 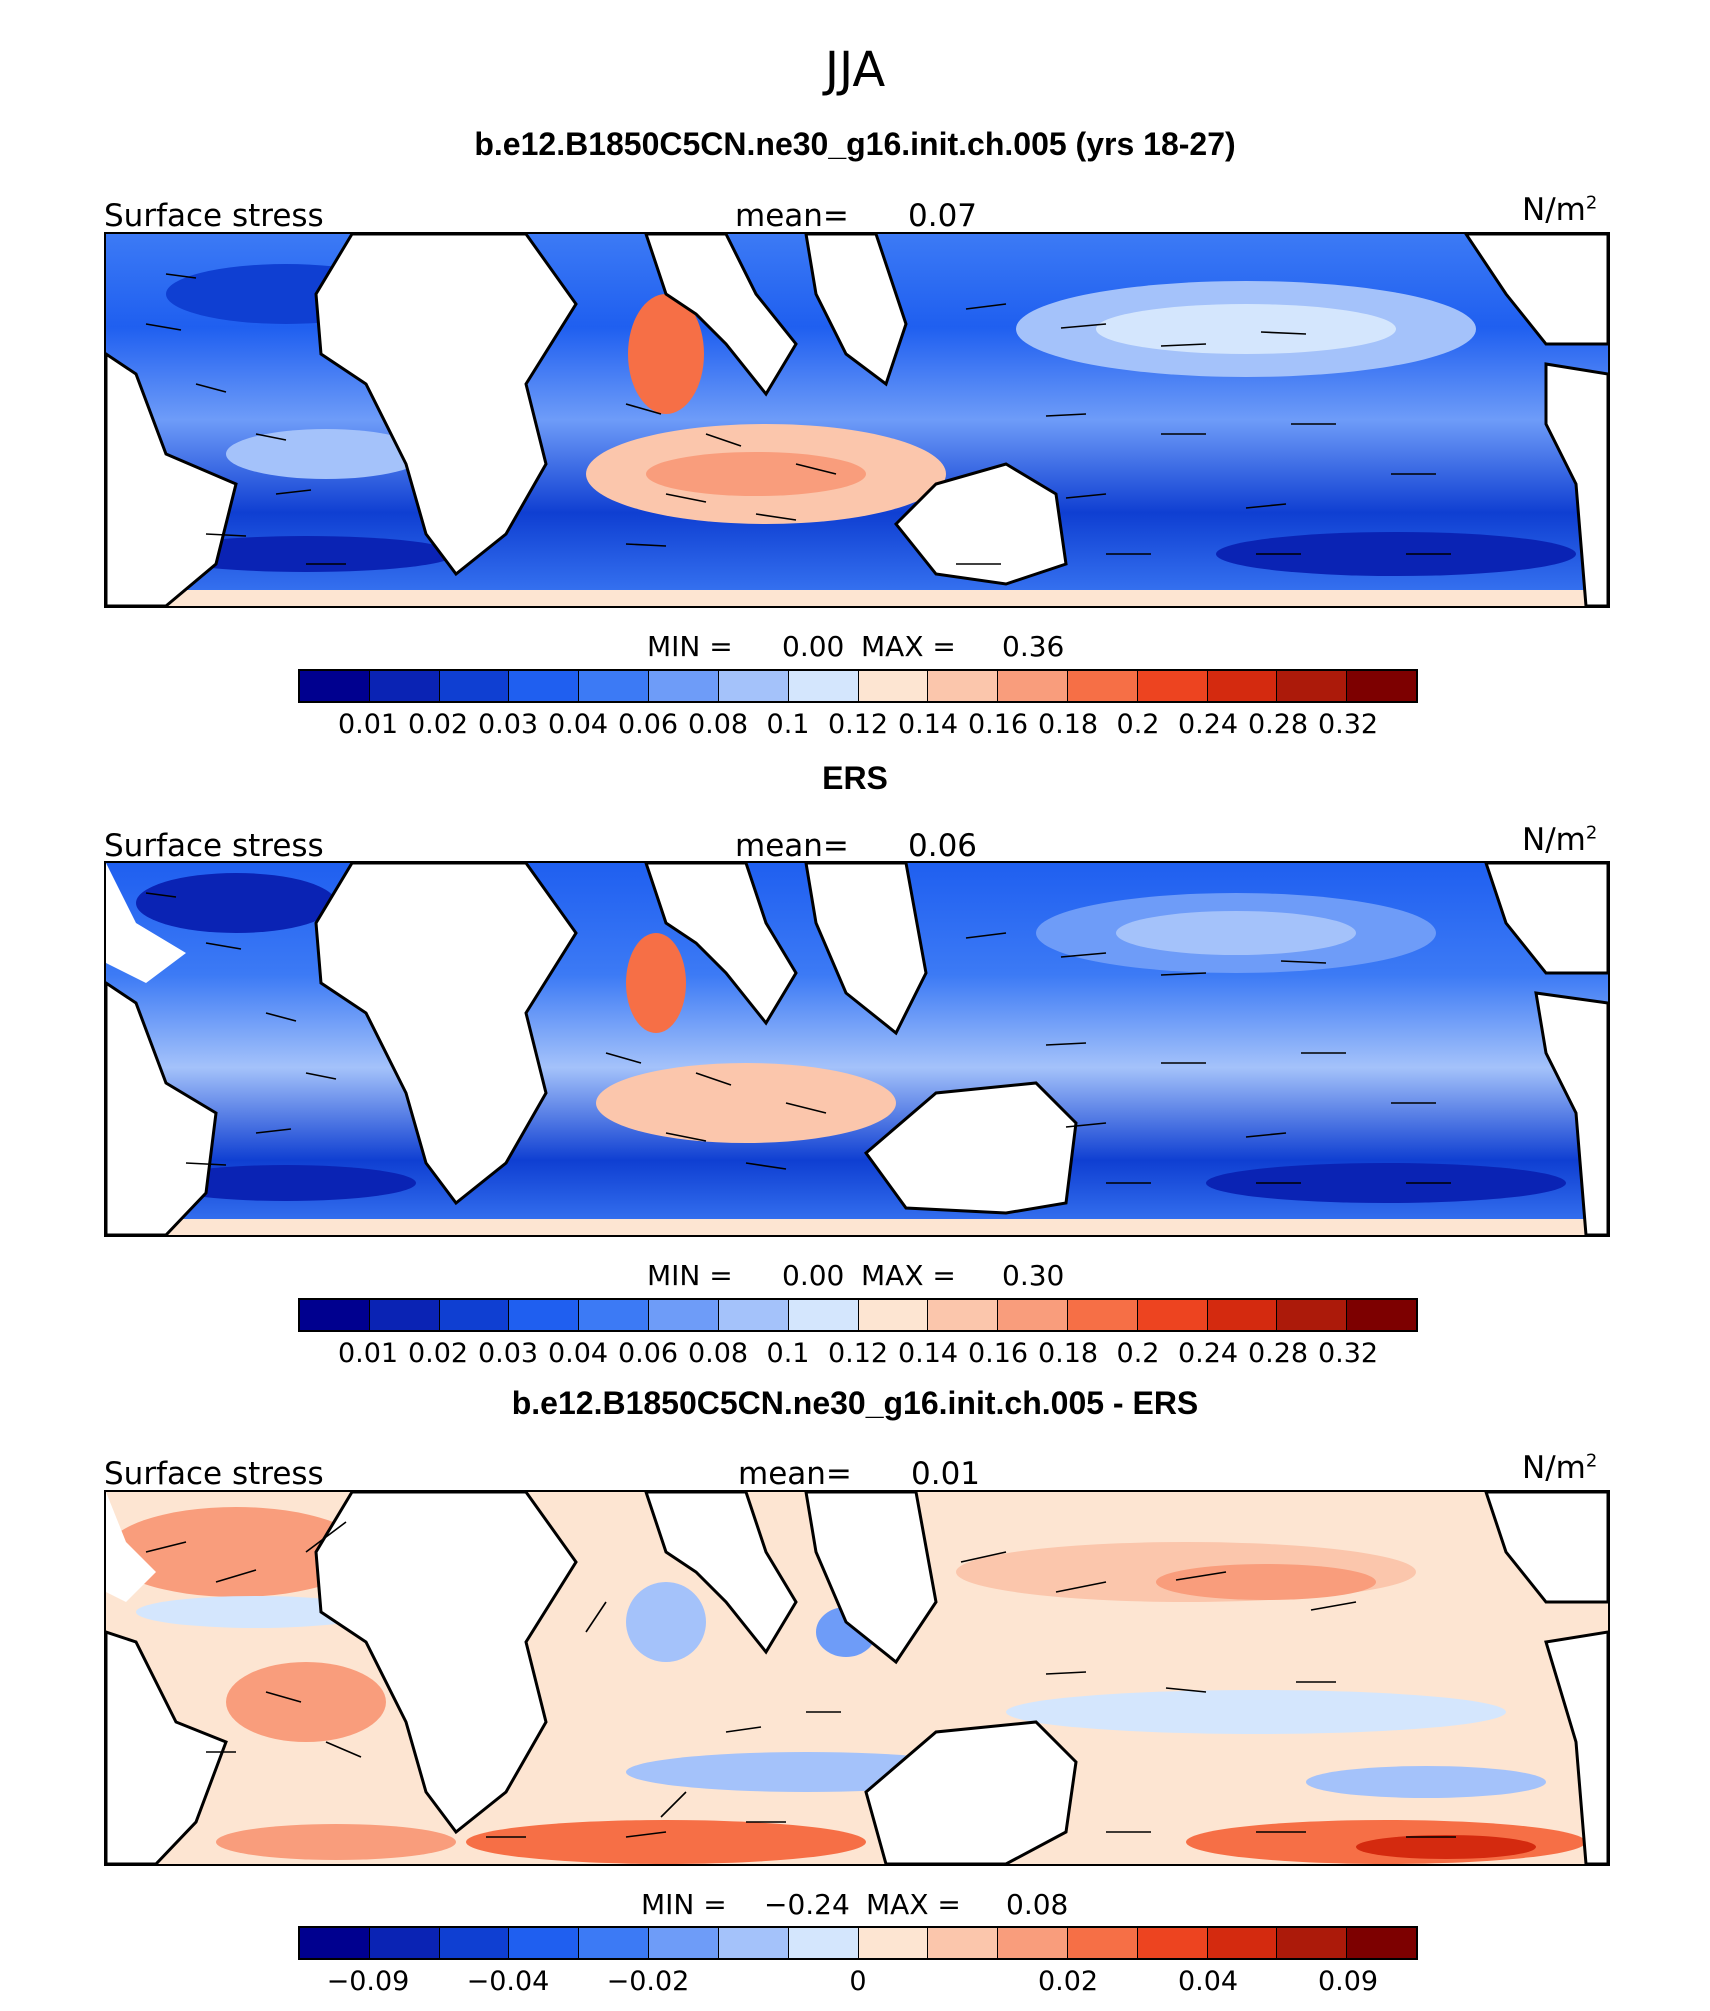 I want to click on panel-2-units: N/m2, so click(x=1560, y=840).